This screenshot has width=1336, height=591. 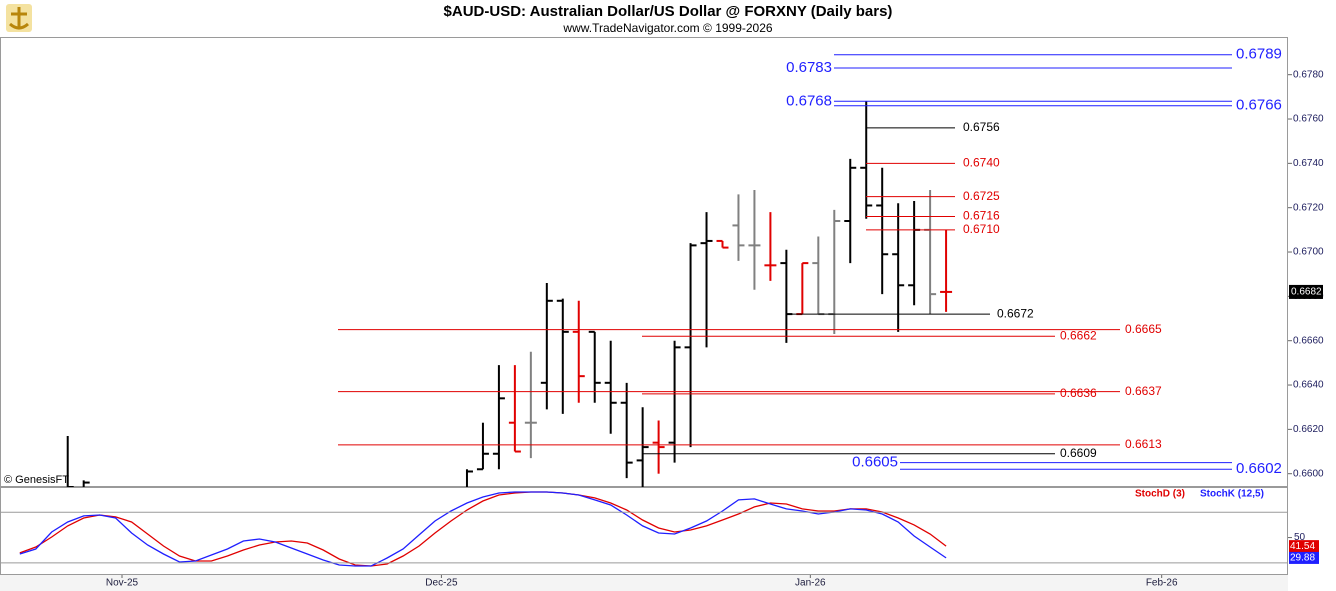 I want to click on stoch-plot, so click(x=483, y=529).